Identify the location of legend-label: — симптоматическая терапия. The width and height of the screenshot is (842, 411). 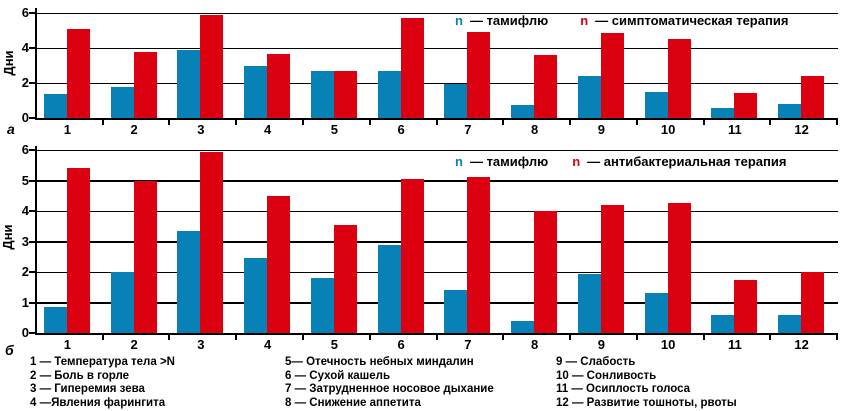
(692, 20).